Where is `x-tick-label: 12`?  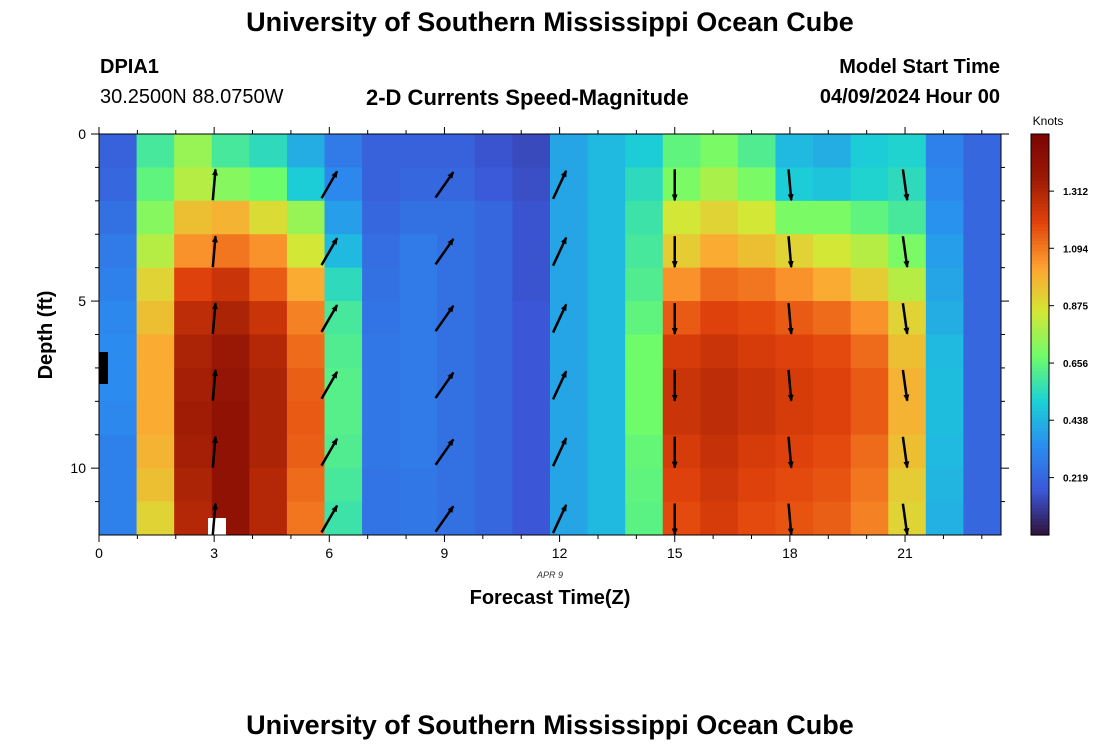
x-tick-label: 12 is located at coordinates (560, 553).